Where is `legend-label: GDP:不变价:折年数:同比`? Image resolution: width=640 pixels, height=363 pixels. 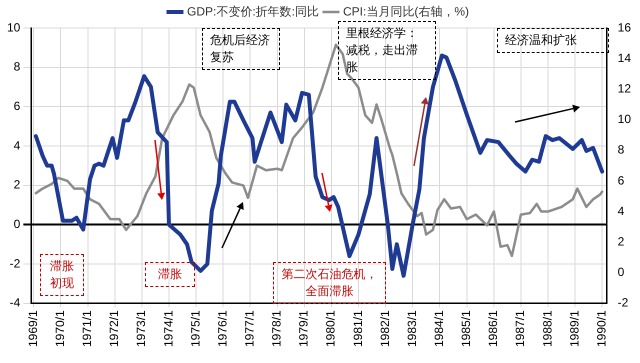
legend-label: GDP:不变价:折年数:同比 is located at coordinates (253, 11).